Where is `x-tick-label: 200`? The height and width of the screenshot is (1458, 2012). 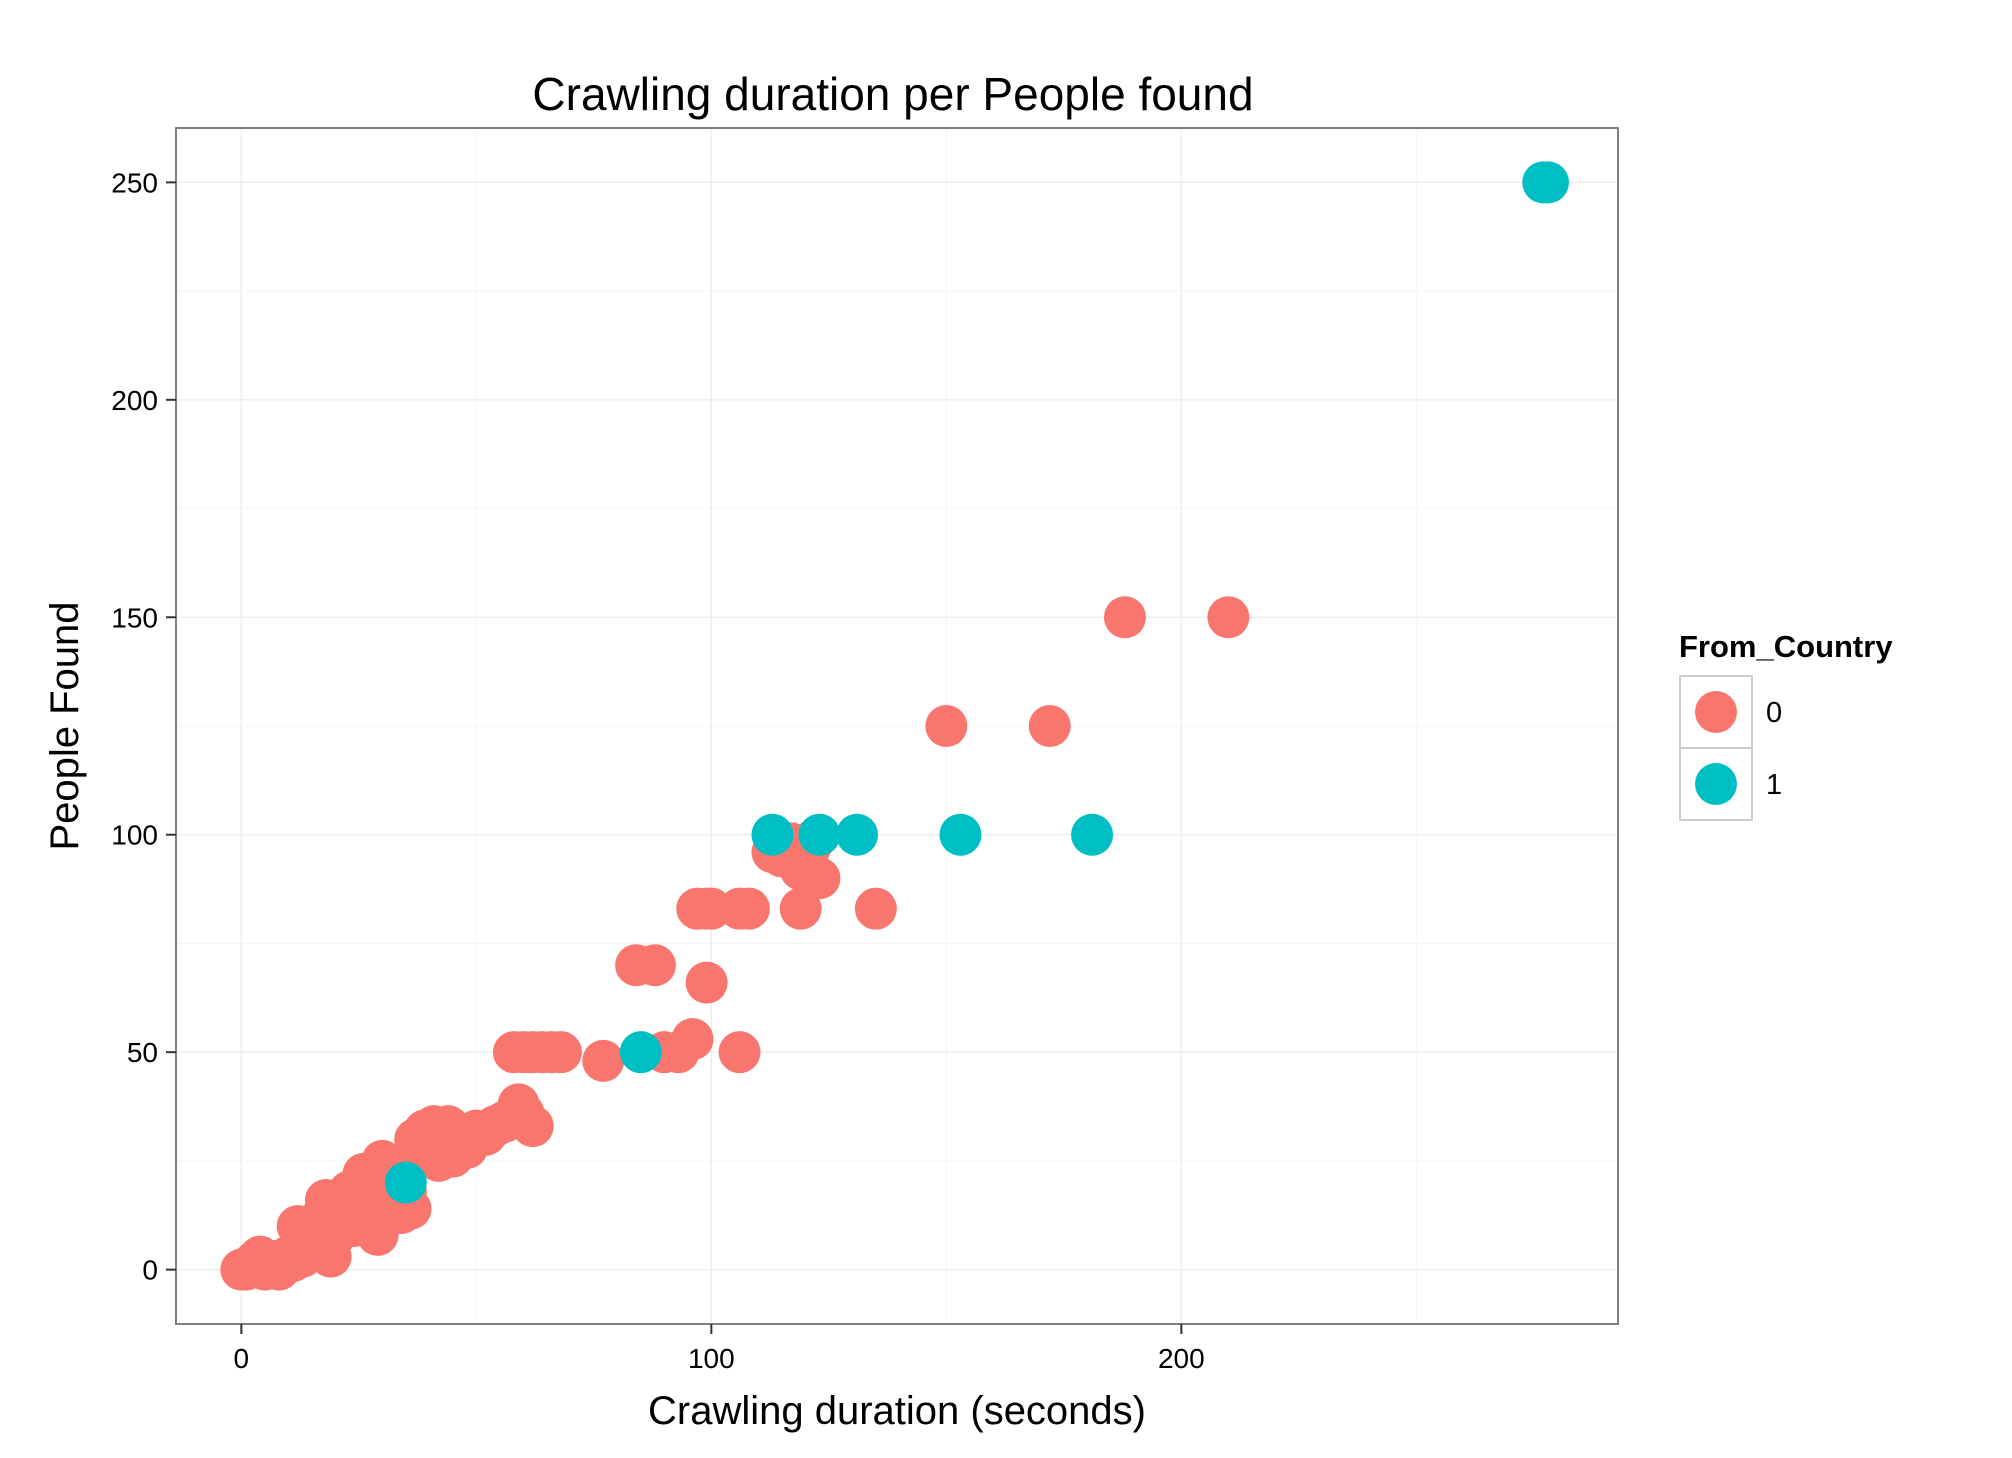 x-tick-label: 200 is located at coordinates (1181, 1358).